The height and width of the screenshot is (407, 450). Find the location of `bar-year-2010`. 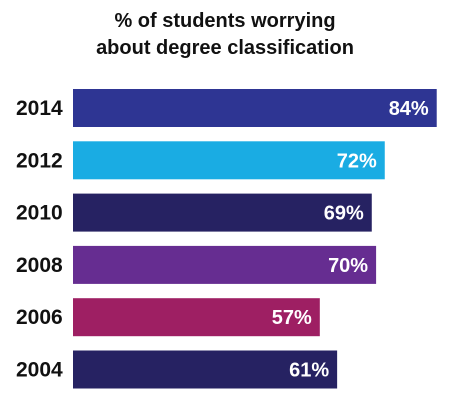

bar-year-2010 is located at coordinates (222, 212).